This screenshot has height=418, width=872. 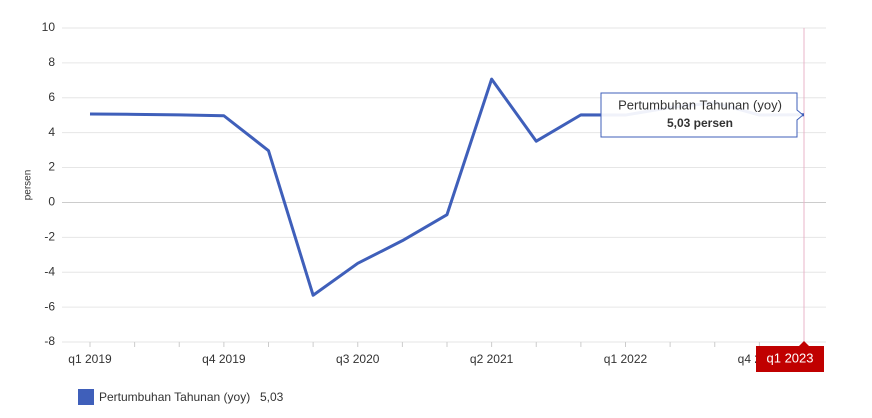 I want to click on legend-value: 5,03, so click(x=272, y=397).